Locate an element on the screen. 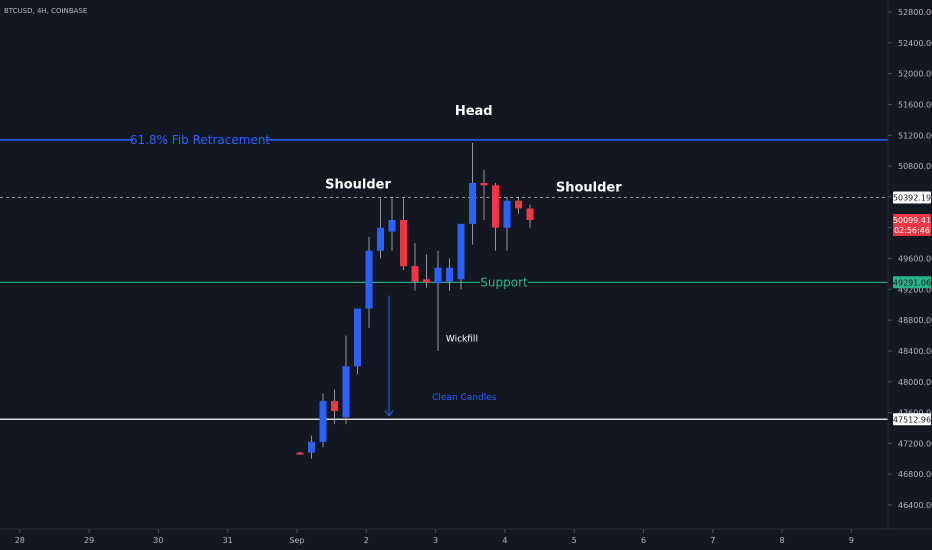 The width and height of the screenshot is (932, 550). y-tick-label: 49600.00 is located at coordinates (915, 259).